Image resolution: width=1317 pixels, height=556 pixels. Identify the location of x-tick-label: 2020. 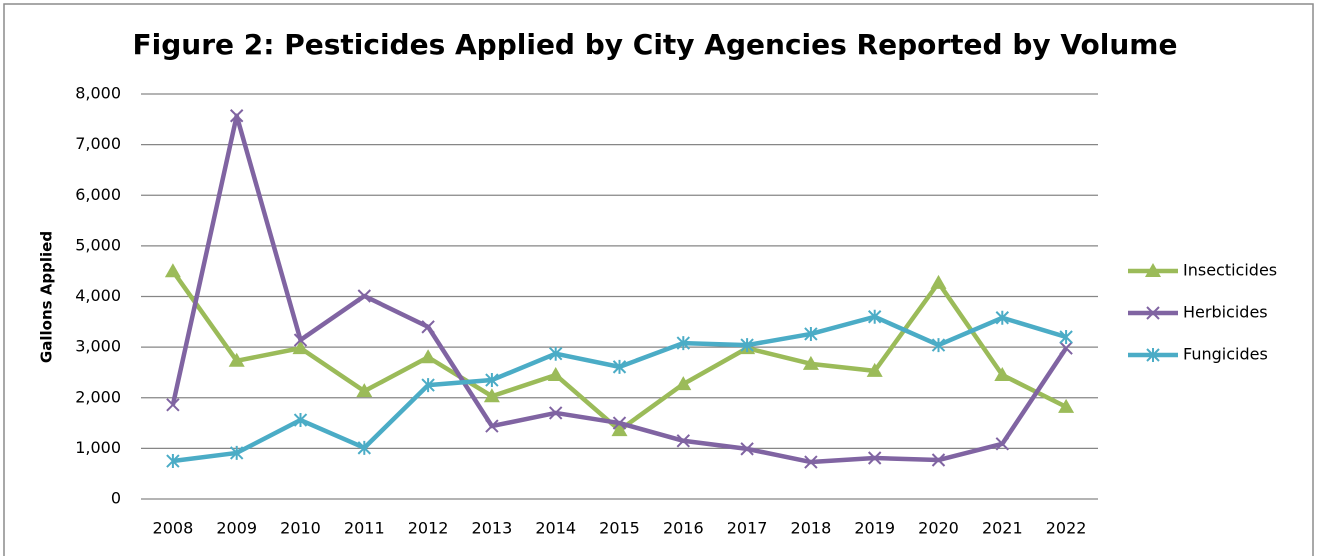
(938, 528).